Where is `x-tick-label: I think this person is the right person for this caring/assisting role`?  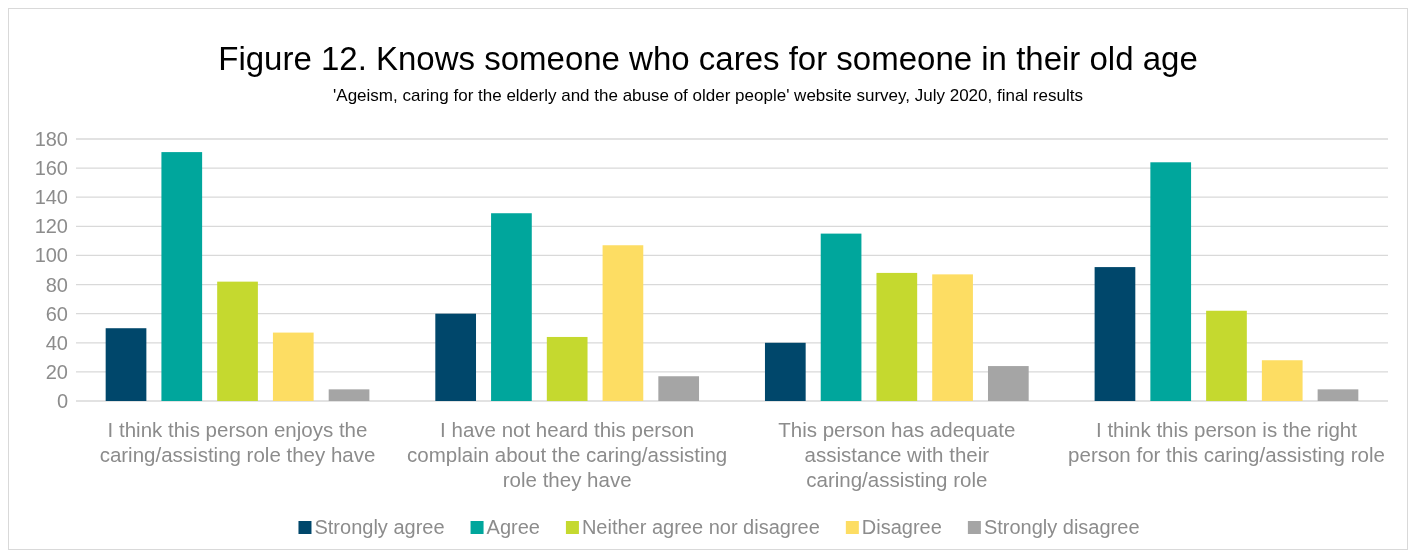
x-tick-label: I think this person is the right person for this caring/assisting role is located at coordinates (1226, 442).